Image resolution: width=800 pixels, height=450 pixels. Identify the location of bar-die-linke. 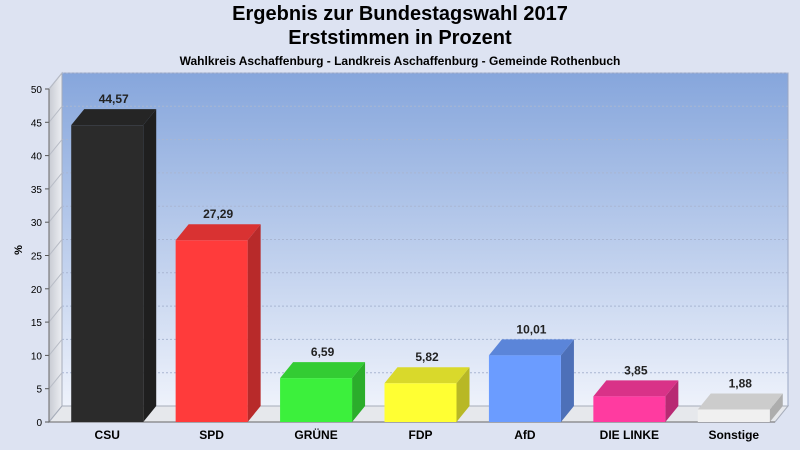
(636, 401).